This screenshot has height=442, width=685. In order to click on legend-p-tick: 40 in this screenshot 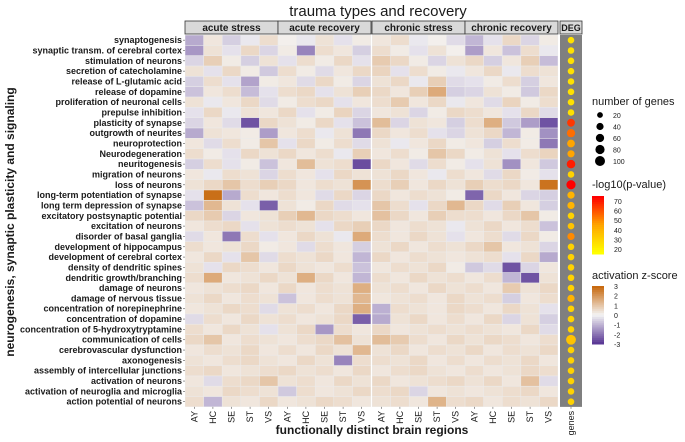, I will do `click(618, 231)`.